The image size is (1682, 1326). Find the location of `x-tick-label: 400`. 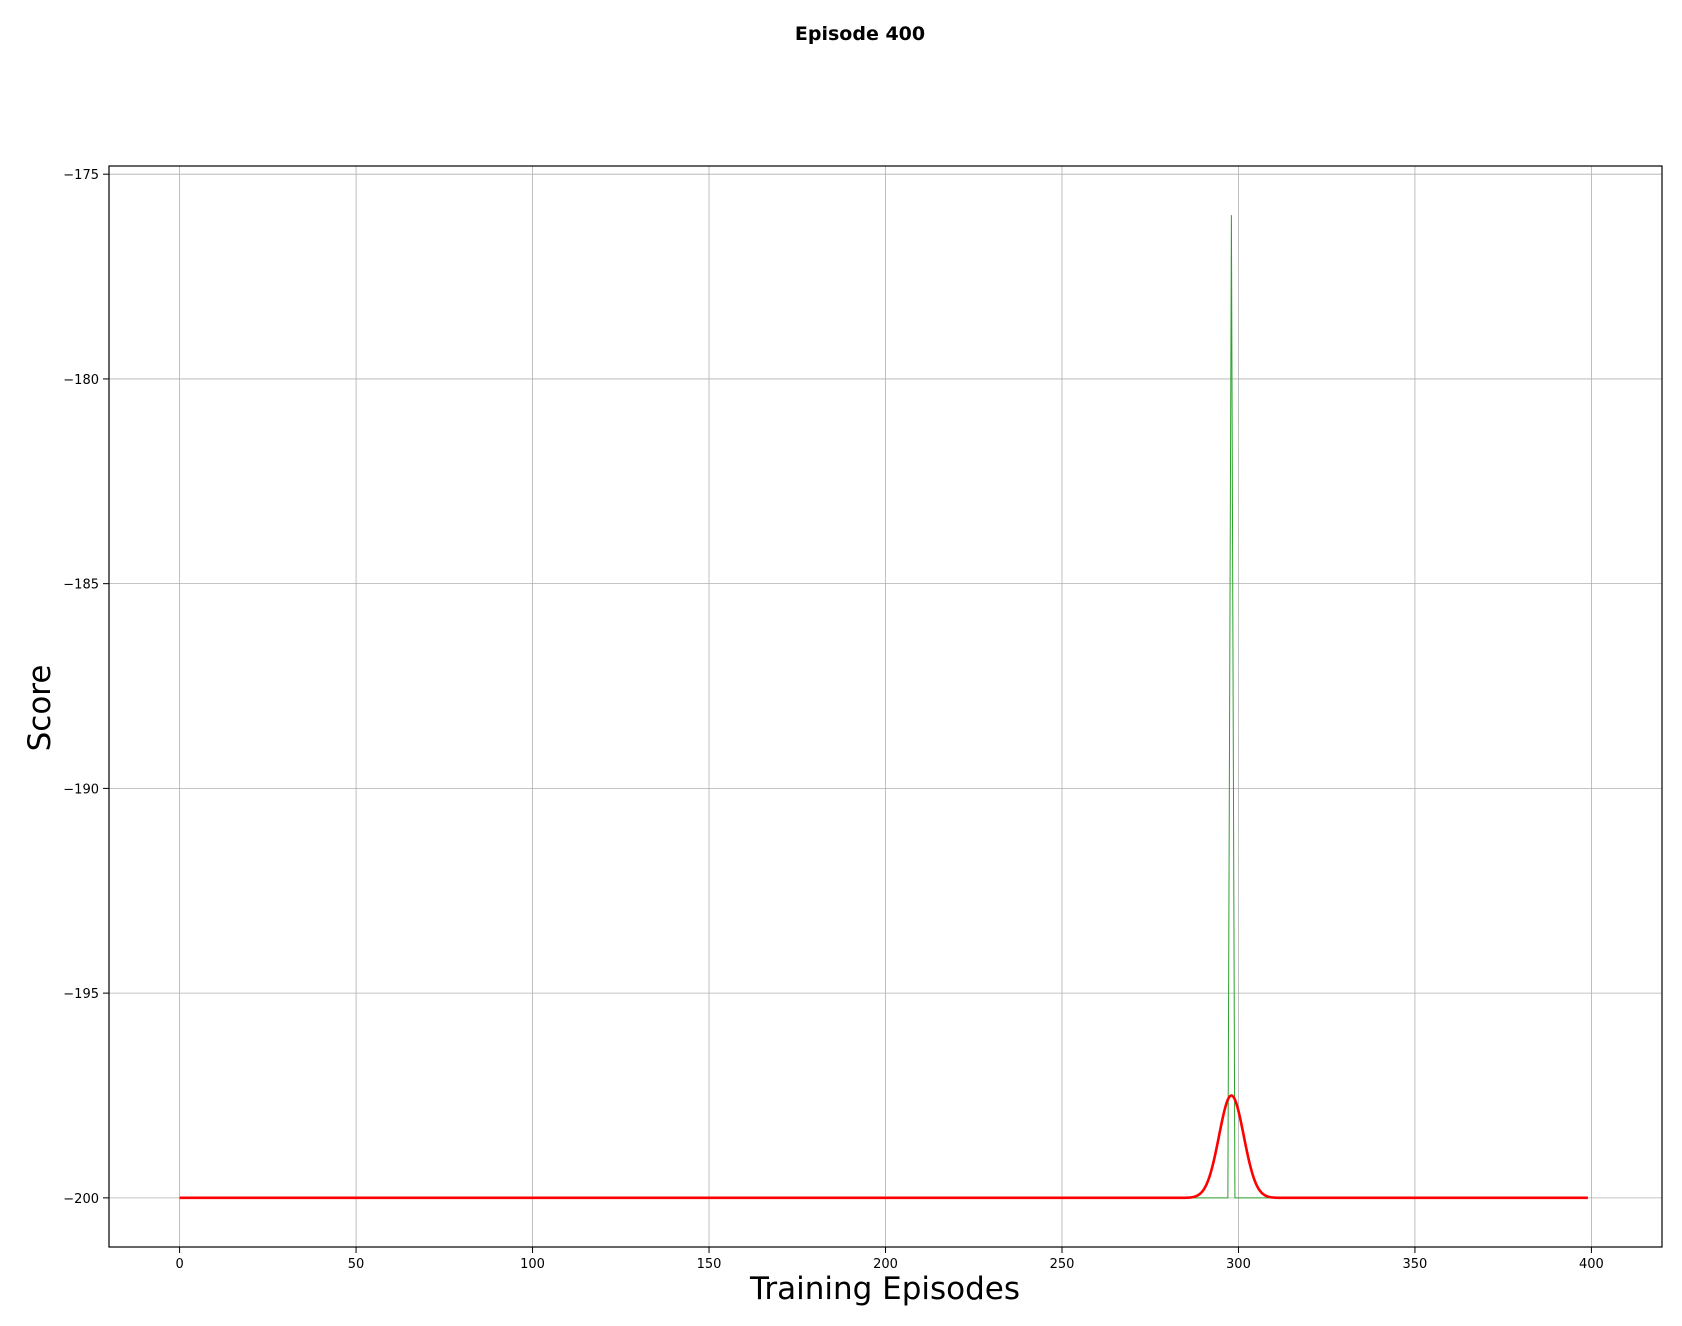

x-tick-label: 400 is located at coordinates (1591, 1264).